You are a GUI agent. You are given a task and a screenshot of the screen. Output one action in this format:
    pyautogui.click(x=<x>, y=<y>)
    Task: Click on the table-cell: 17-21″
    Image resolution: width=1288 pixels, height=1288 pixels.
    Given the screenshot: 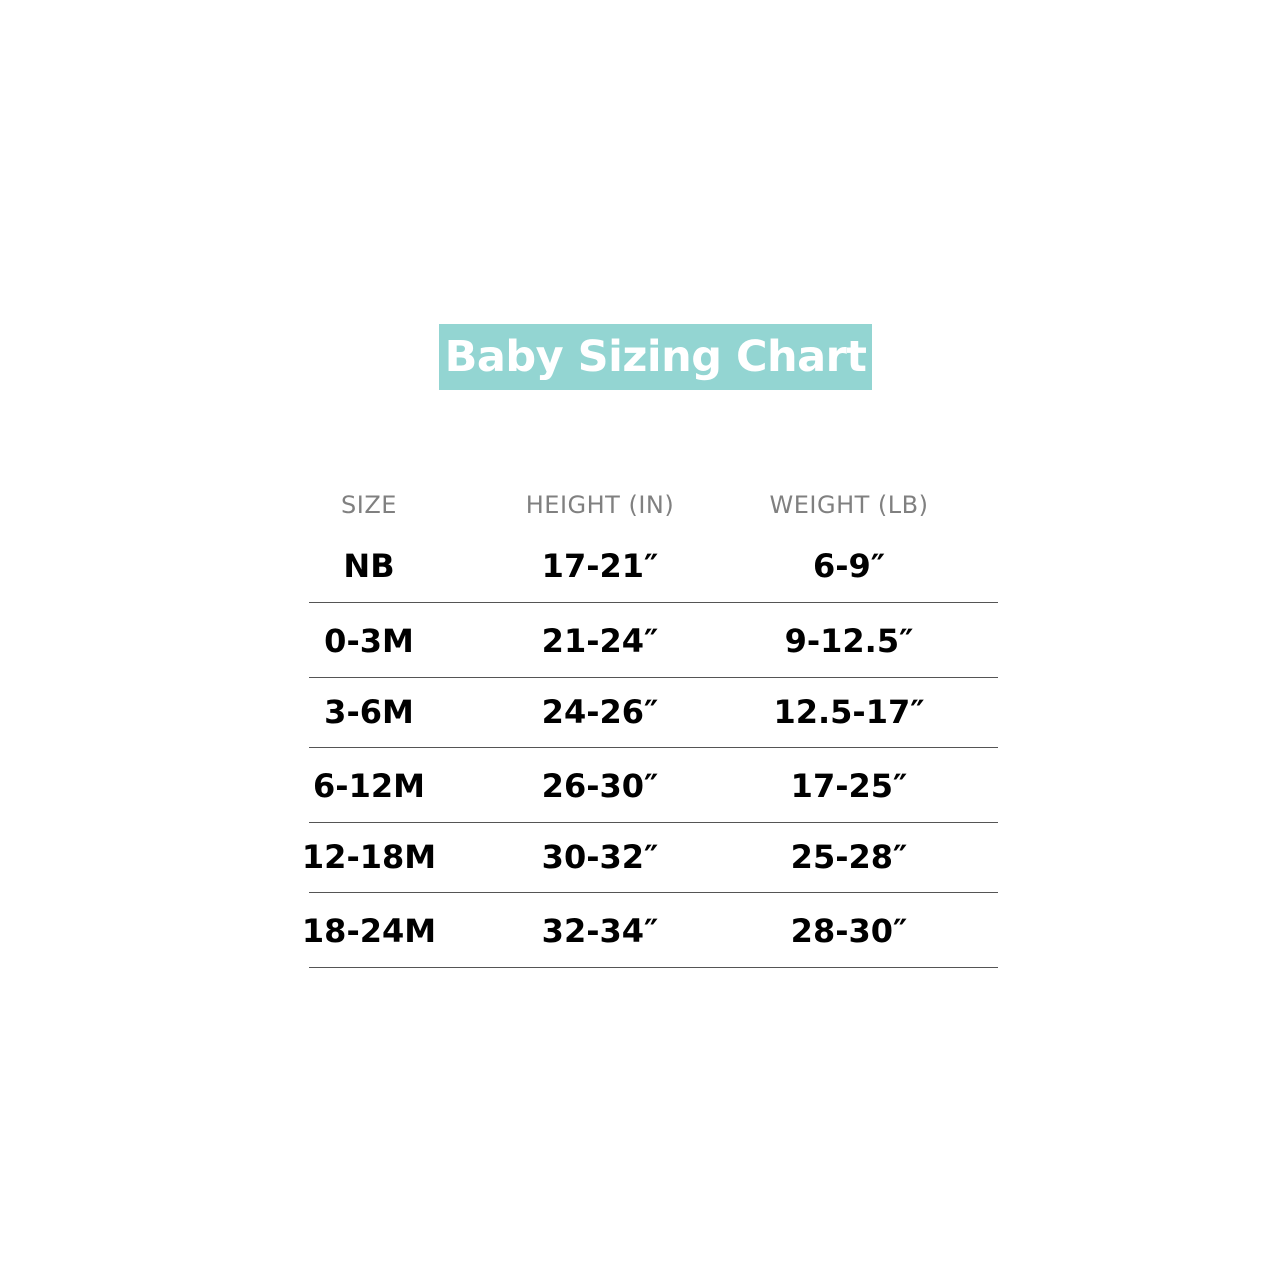 What is the action you would take?
    pyautogui.click(x=600, y=566)
    